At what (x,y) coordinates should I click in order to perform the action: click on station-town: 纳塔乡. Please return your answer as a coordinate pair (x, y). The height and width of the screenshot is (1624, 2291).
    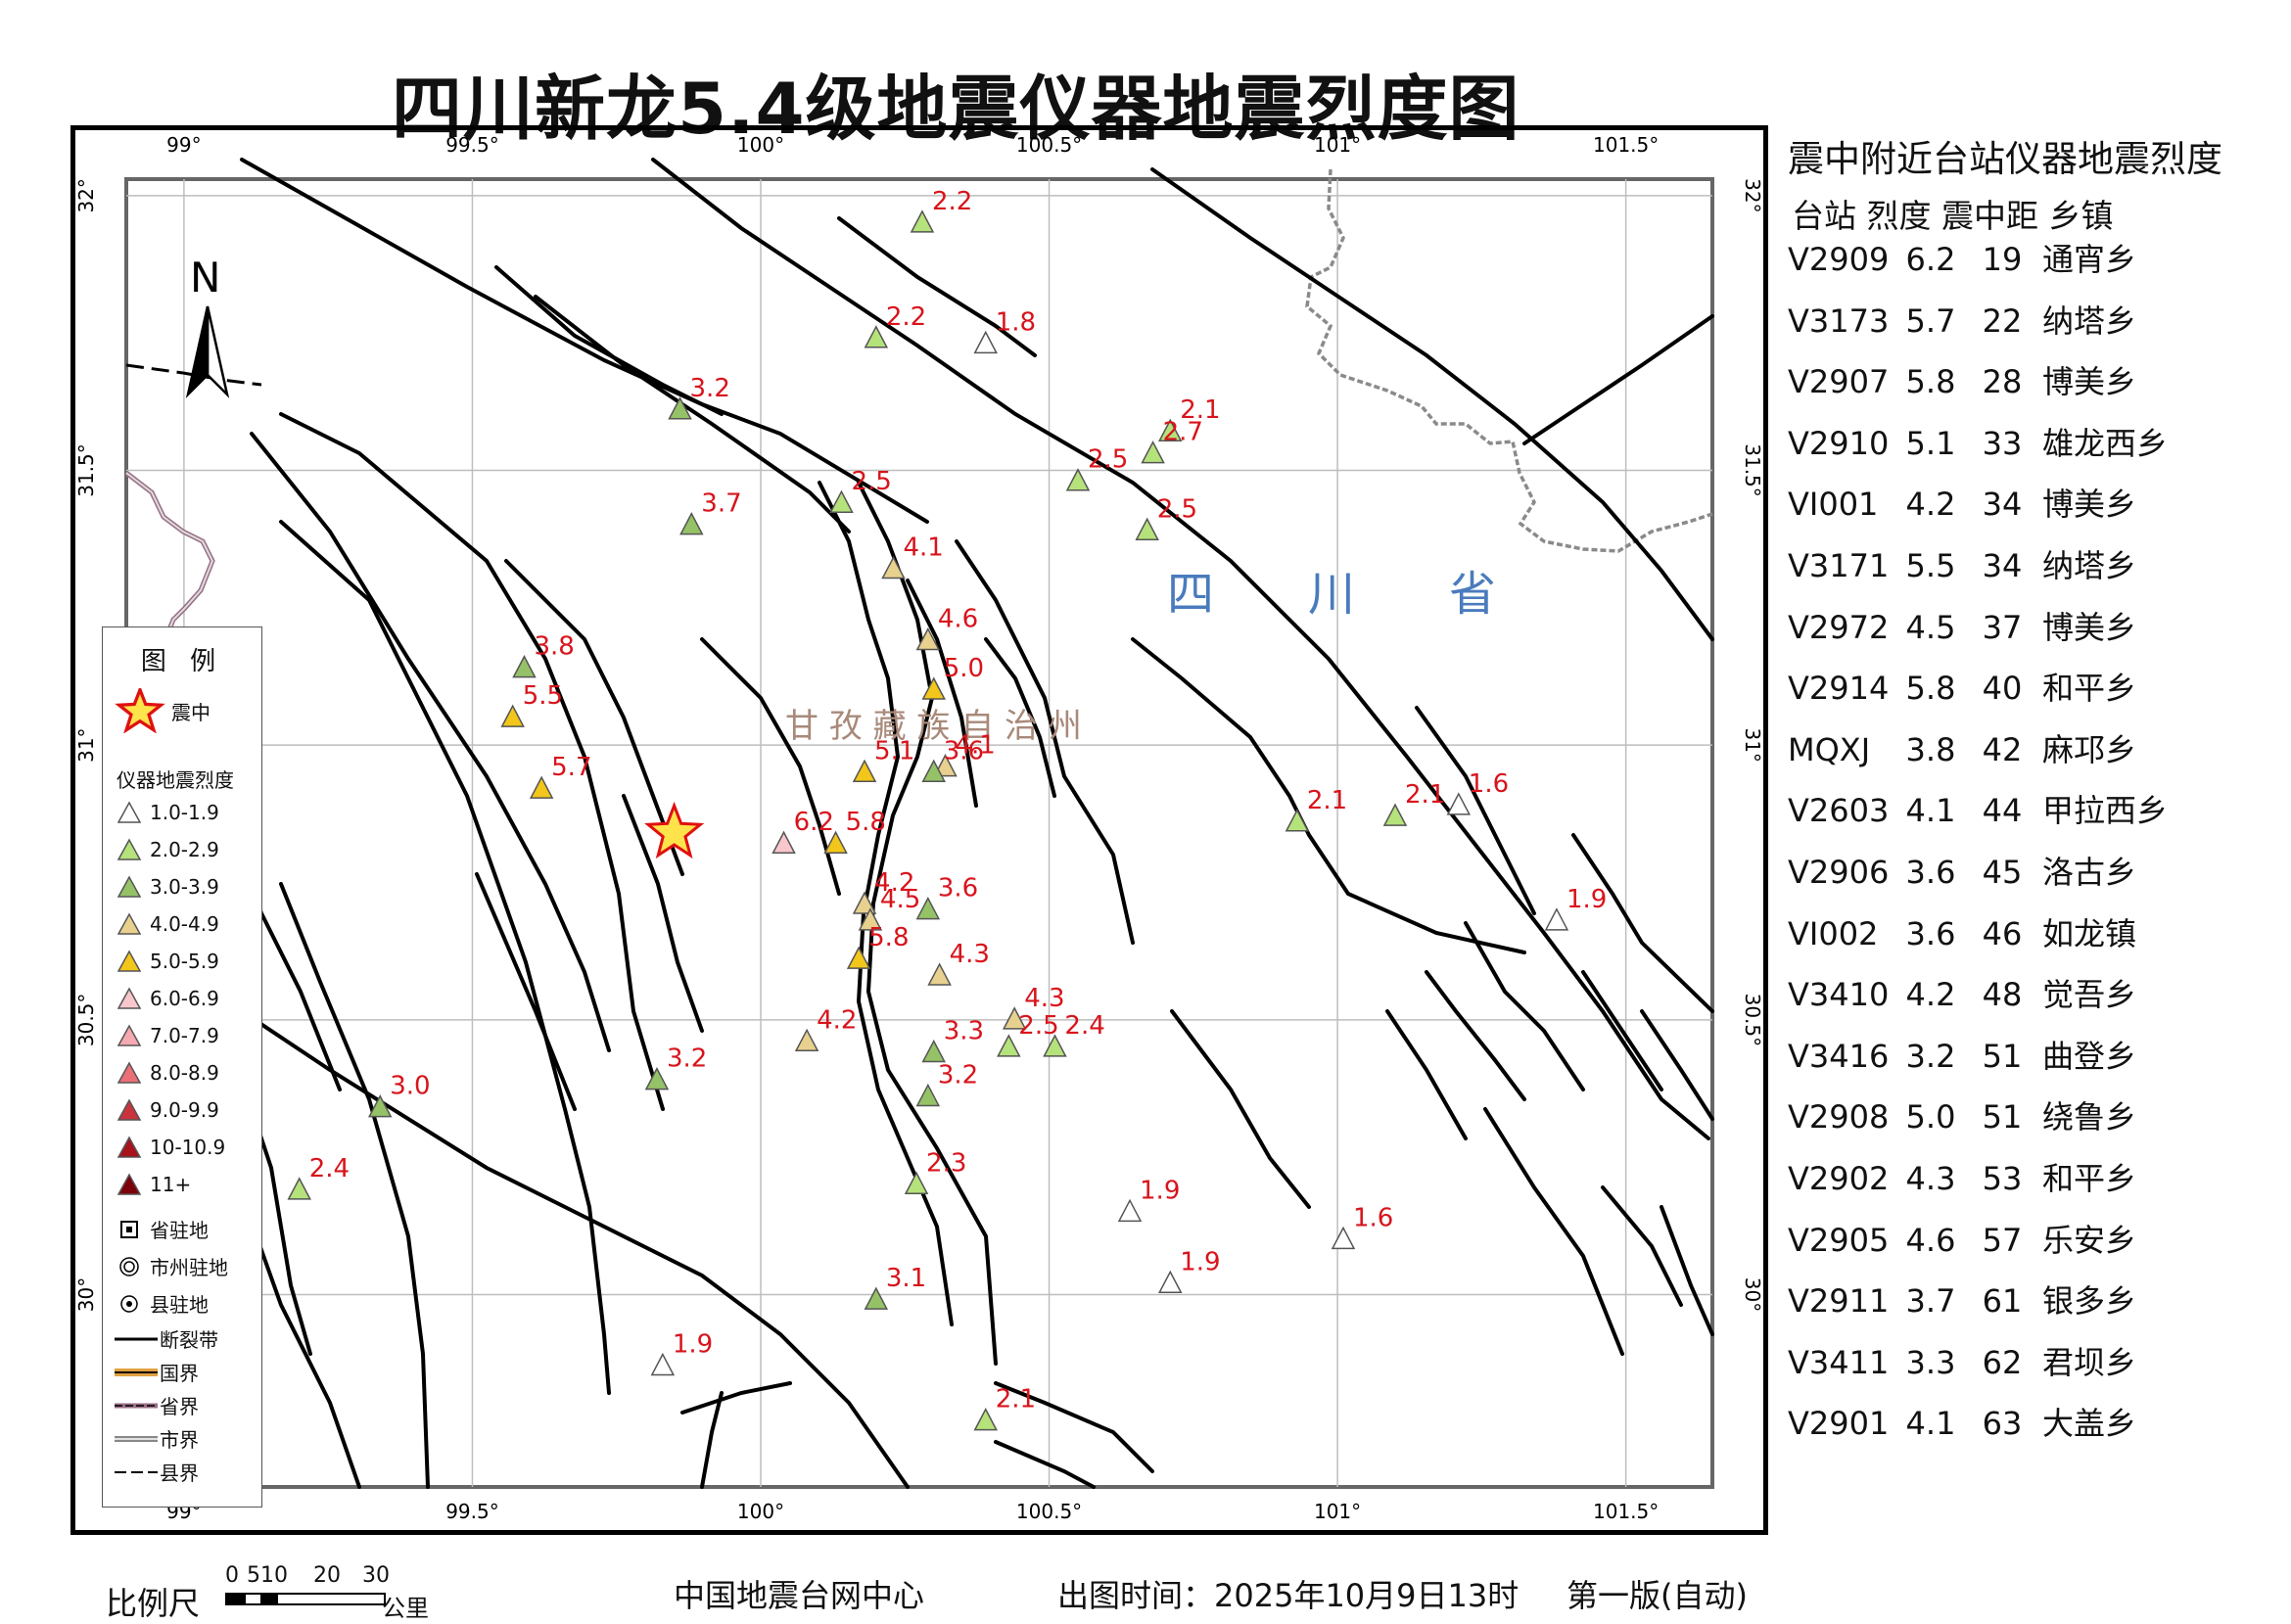
    Looking at the image, I should click on (2089, 565).